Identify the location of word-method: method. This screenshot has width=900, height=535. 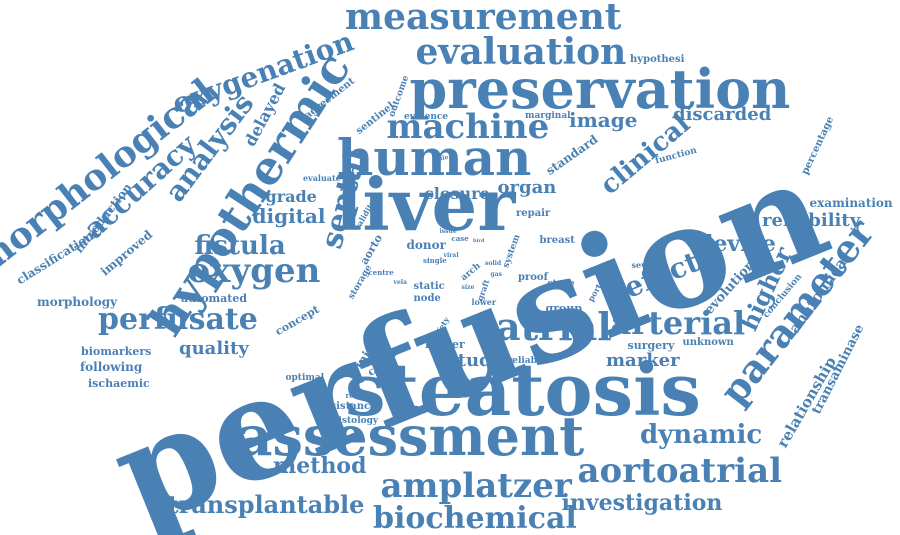
(320, 466).